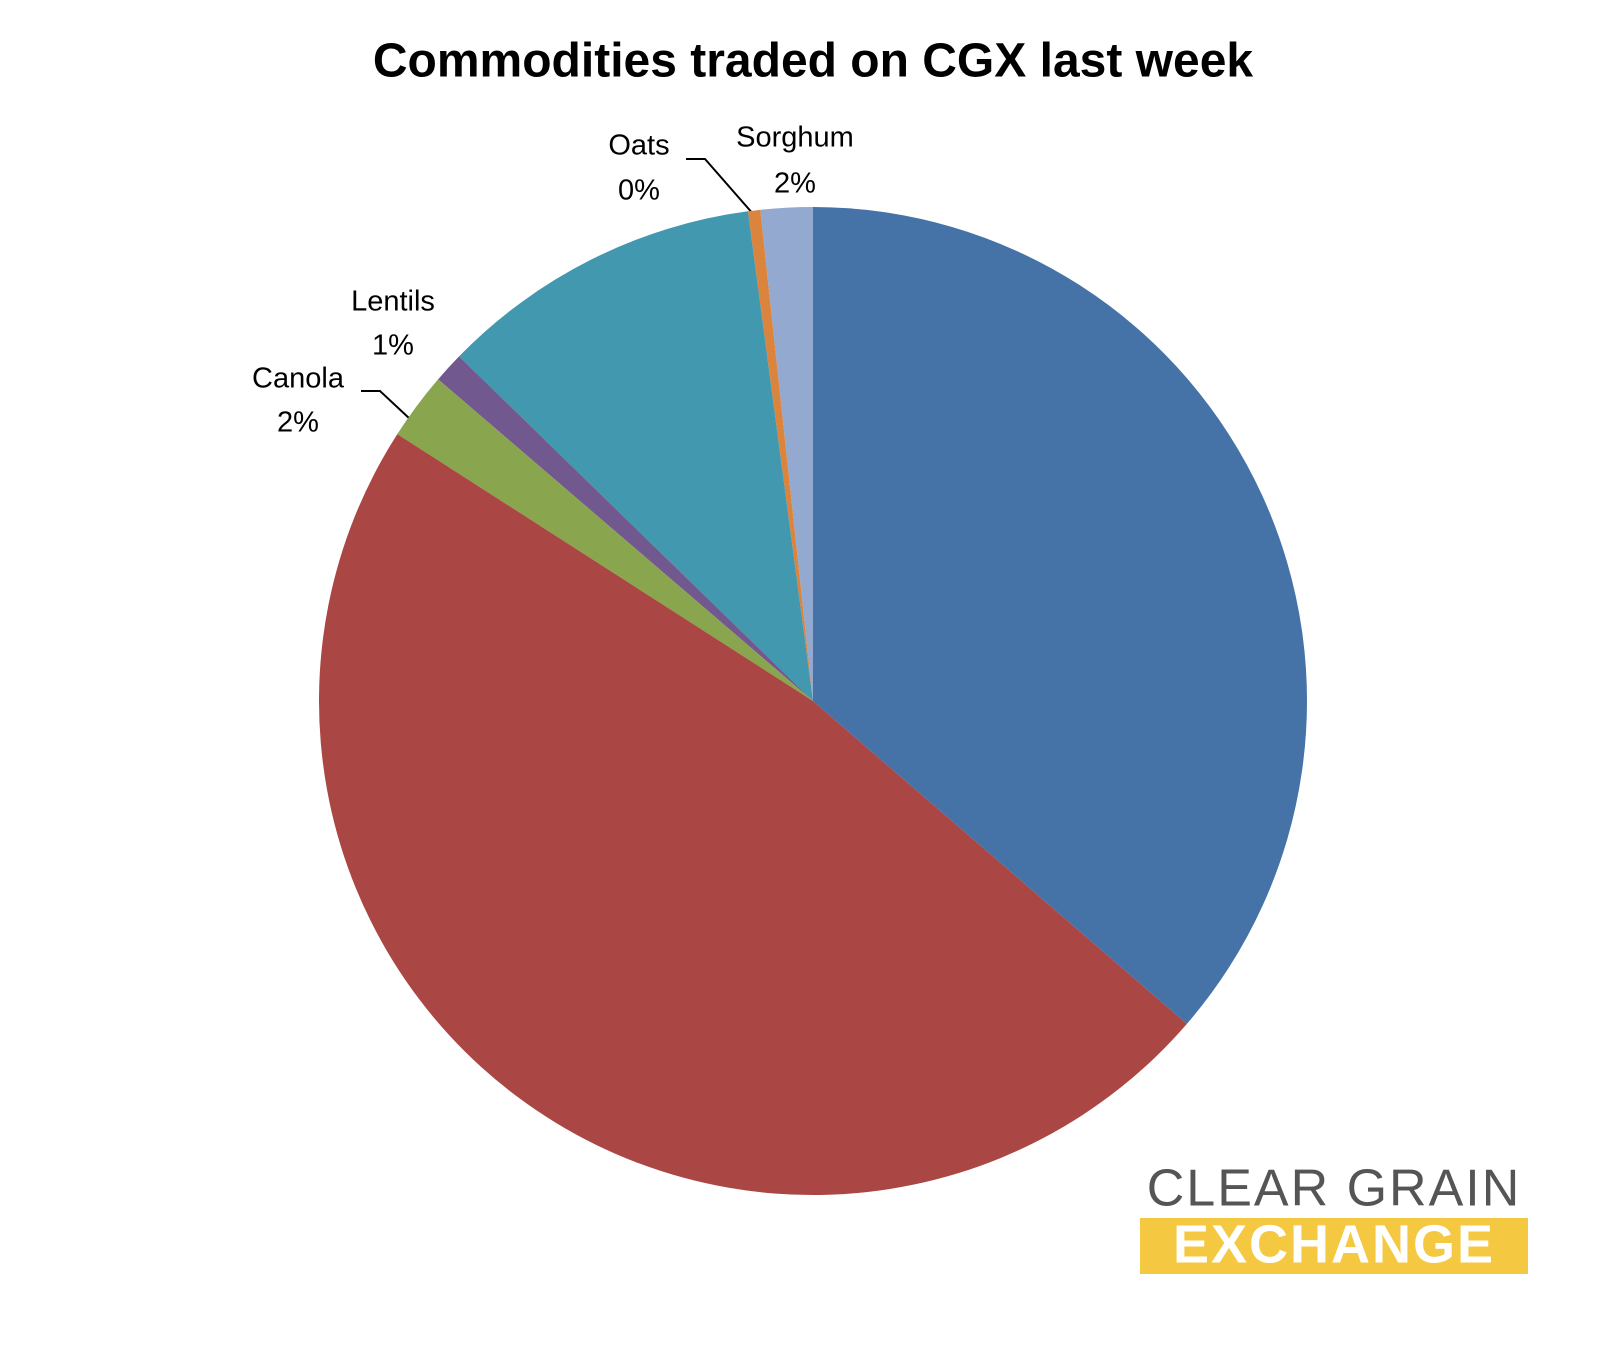  What do you see at coordinates (393, 346) in the screenshot?
I see `slice-value-label: 1%` at bounding box center [393, 346].